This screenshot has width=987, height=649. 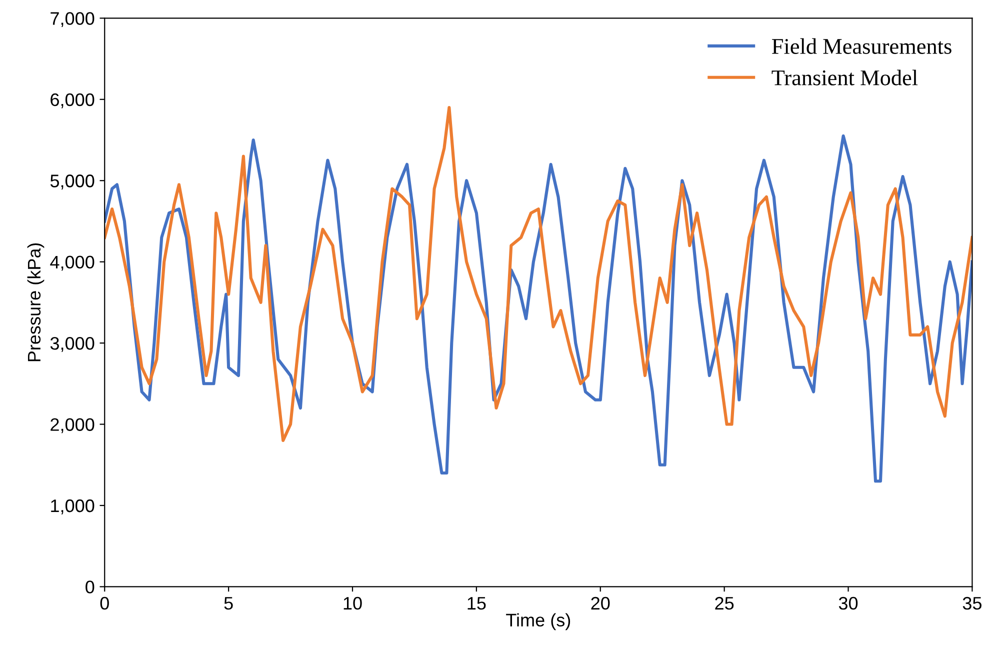 What do you see at coordinates (72, 426) in the screenshot?
I see `y-tick-label: 2,000` at bounding box center [72, 426].